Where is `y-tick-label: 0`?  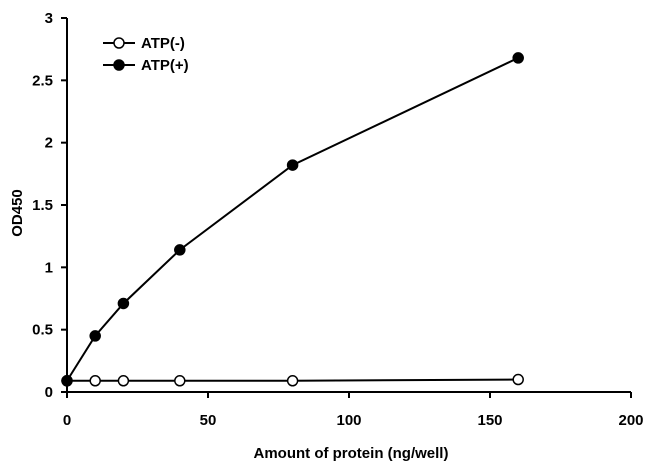 y-tick-label: 0 is located at coordinates (49, 392).